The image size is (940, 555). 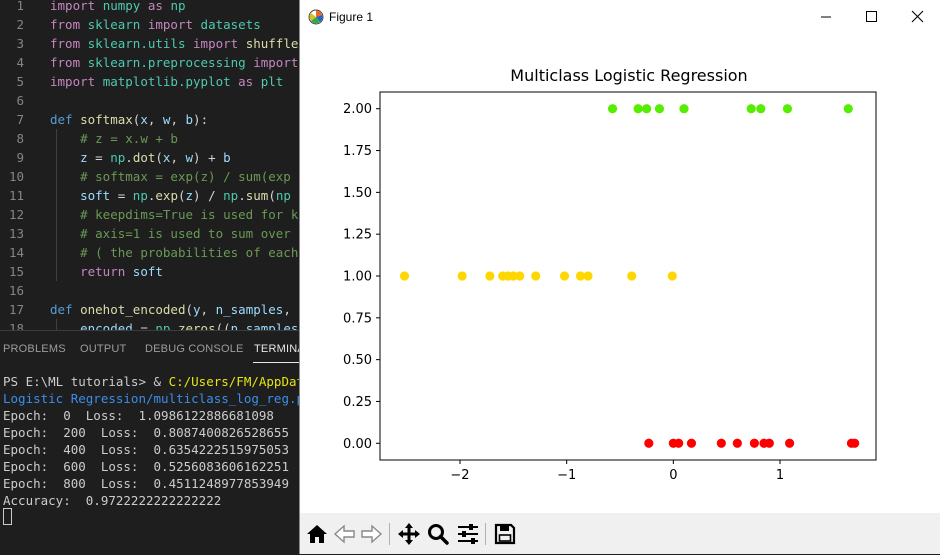 I want to click on code-line: 5 import matplotlib.pyplot as plt, so click(x=150, y=81).